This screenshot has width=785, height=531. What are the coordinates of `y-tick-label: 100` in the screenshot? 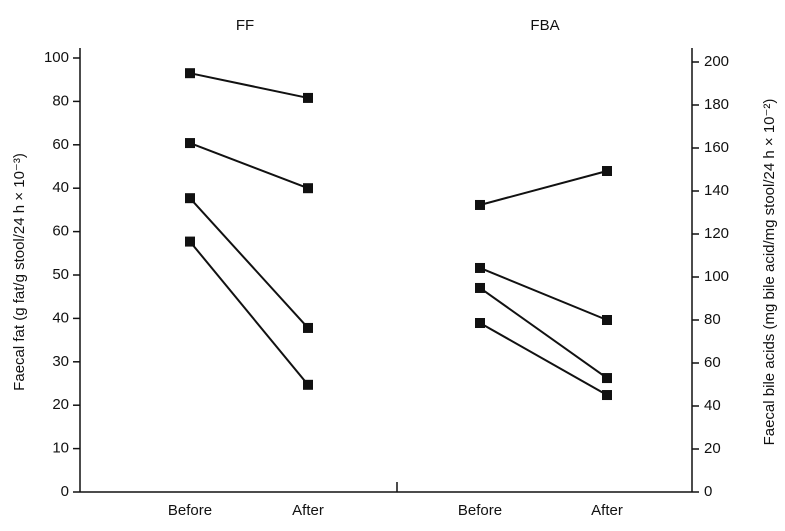 It's located at (56, 57).